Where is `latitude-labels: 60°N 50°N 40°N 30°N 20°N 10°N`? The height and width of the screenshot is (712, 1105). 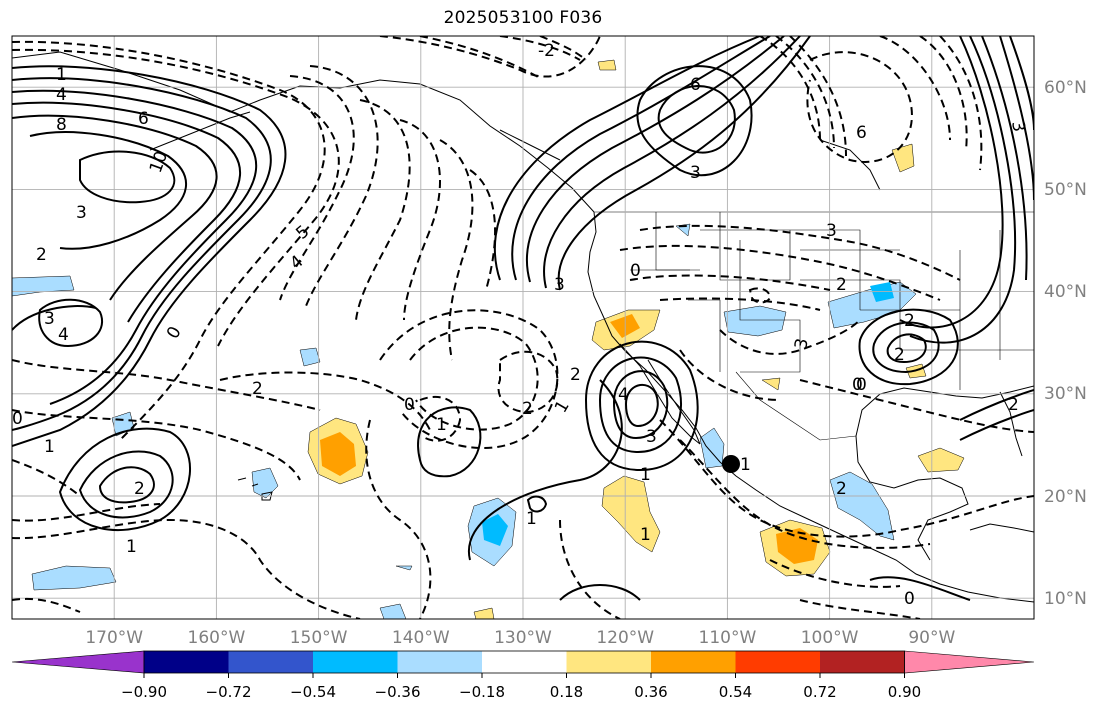
latitude-labels: 60°N 50°N 40°N 30°N 20°N 10°N is located at coordinates (1065, 343).